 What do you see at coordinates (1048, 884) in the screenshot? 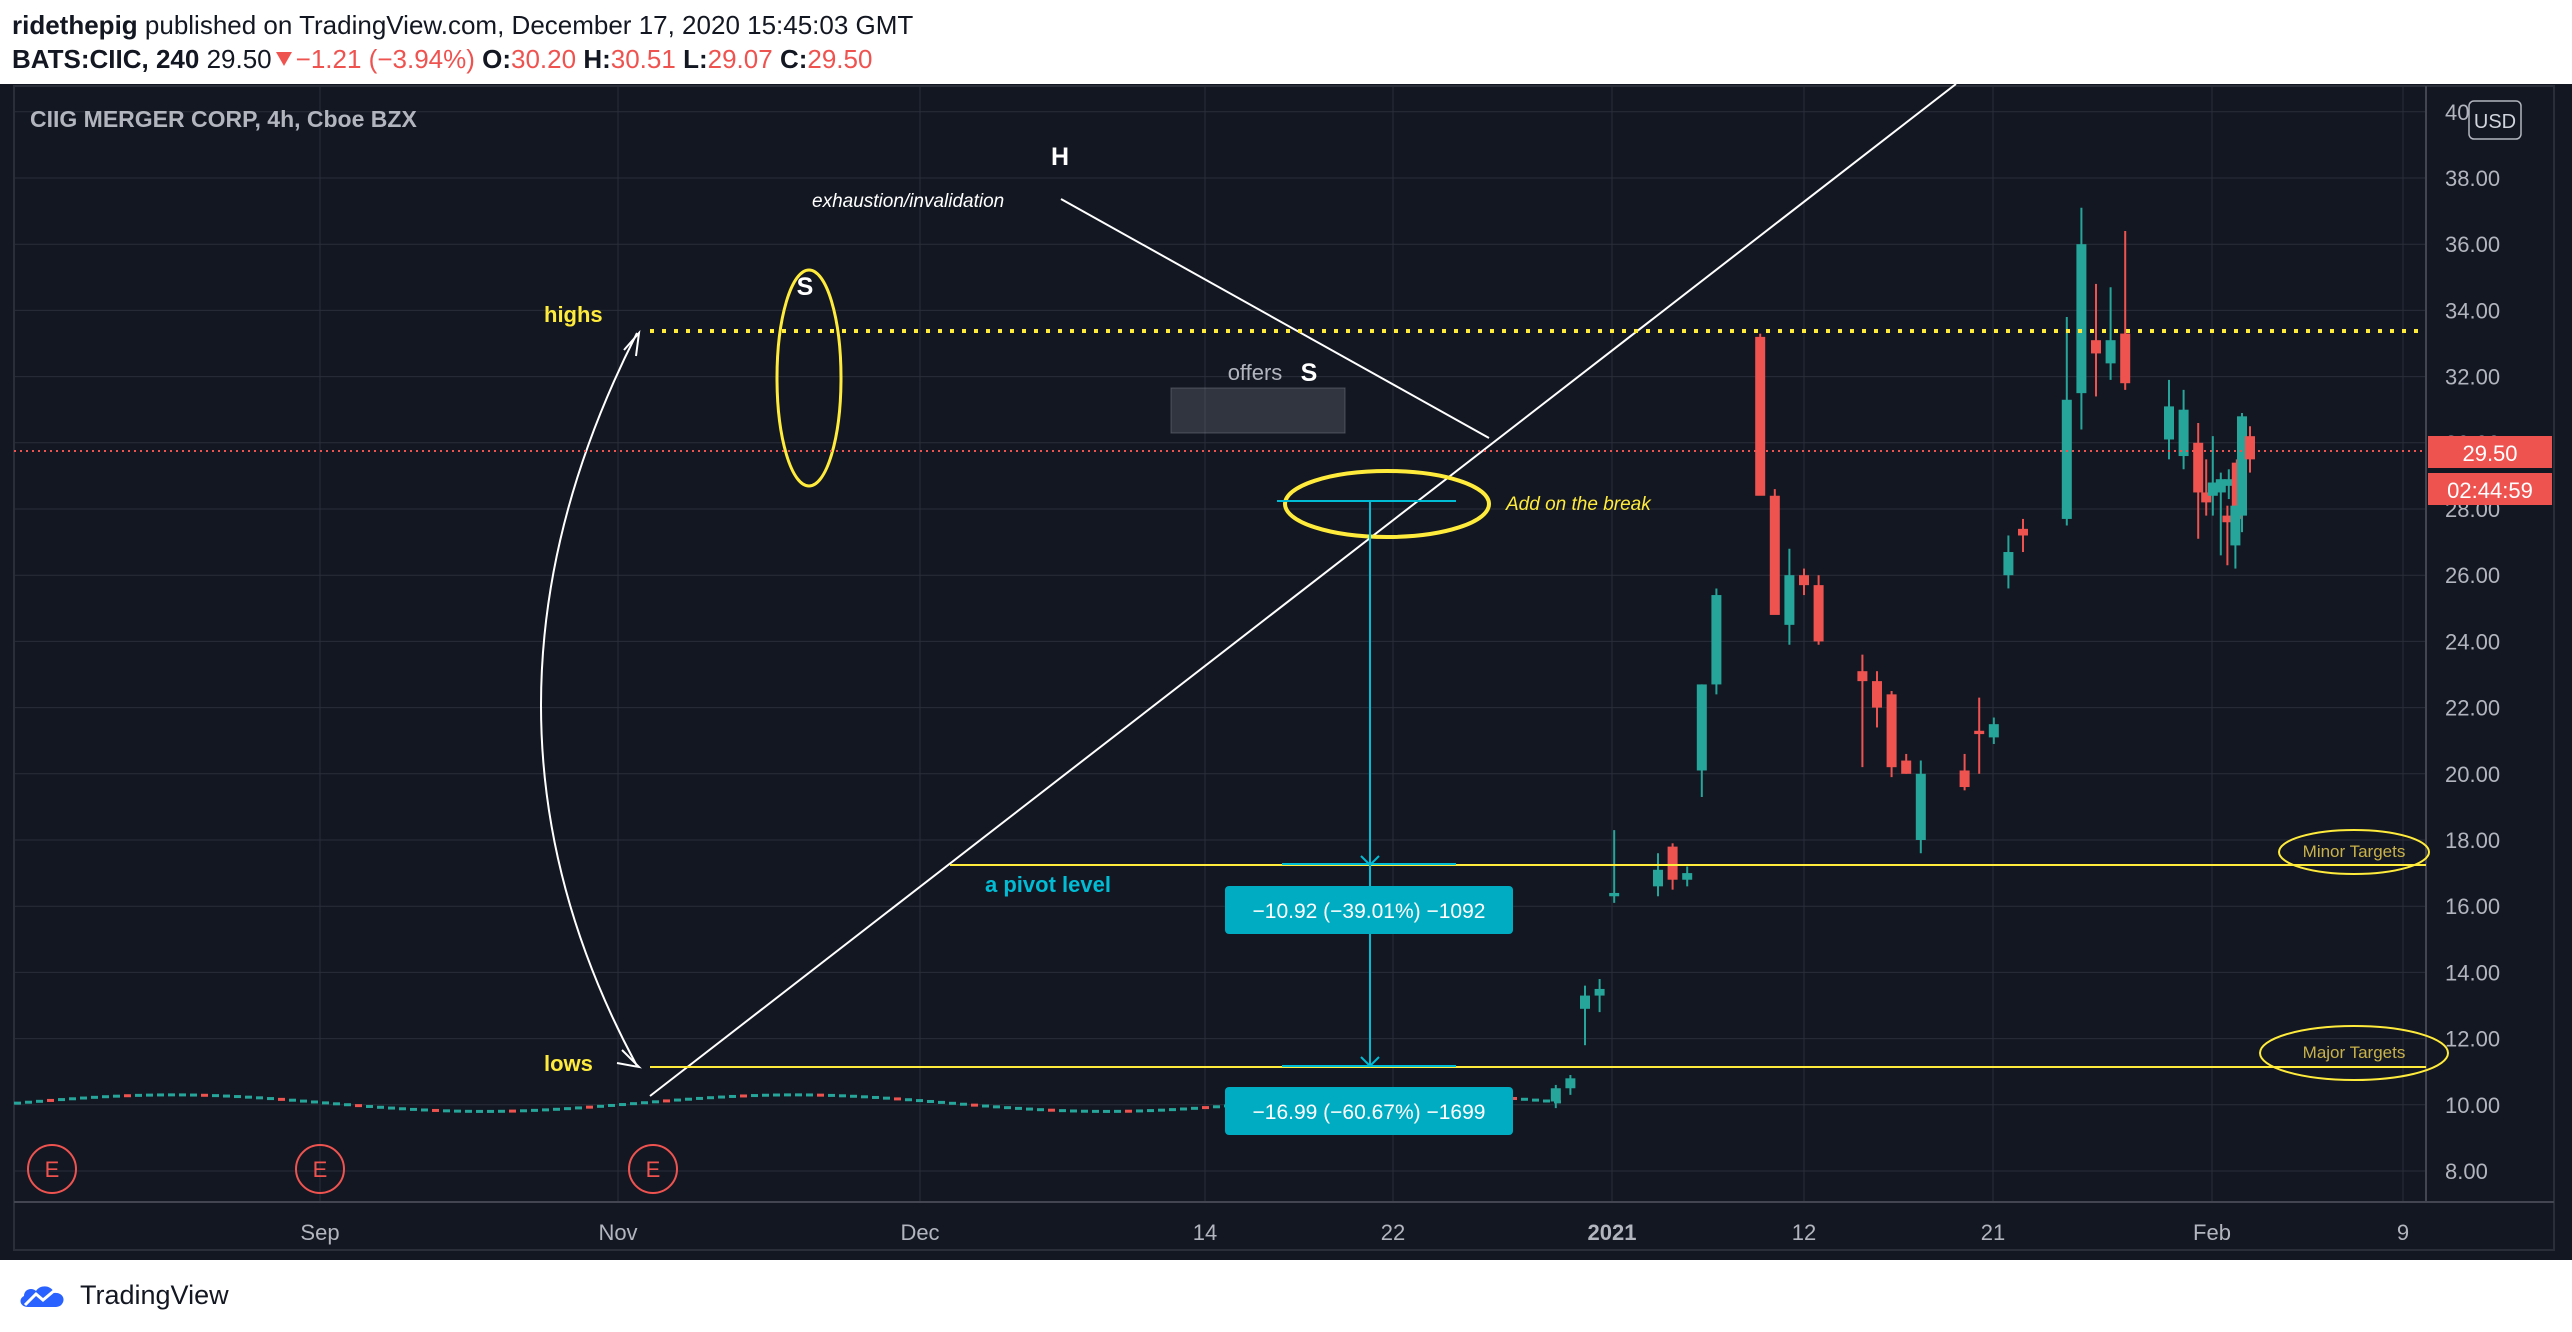
I see `pivot-level-label: a pivot level` at bounding box center [1048, 884].